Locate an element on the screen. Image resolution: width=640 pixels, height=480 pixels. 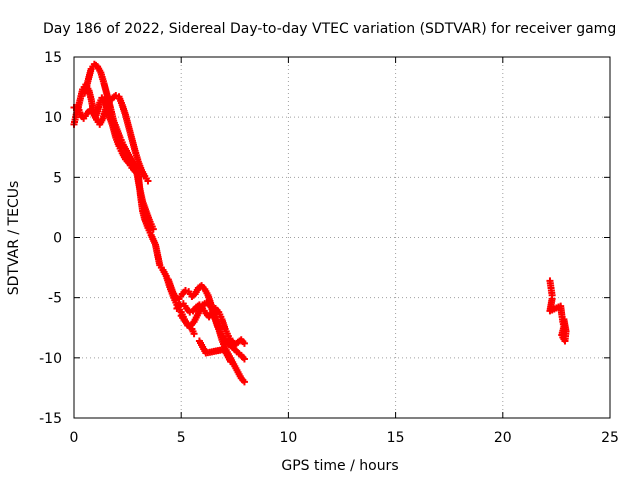
y-tick-label: 10 is located at coordinates (53, 118).